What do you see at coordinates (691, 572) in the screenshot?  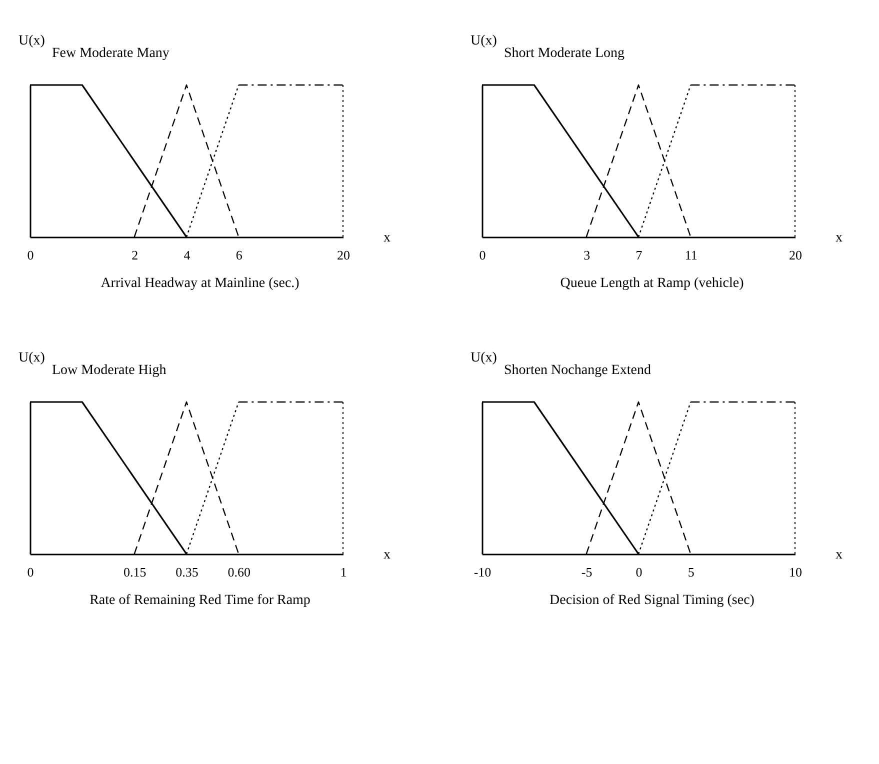 I see `x-tick-label: 5` at bounding box center [691, 572].